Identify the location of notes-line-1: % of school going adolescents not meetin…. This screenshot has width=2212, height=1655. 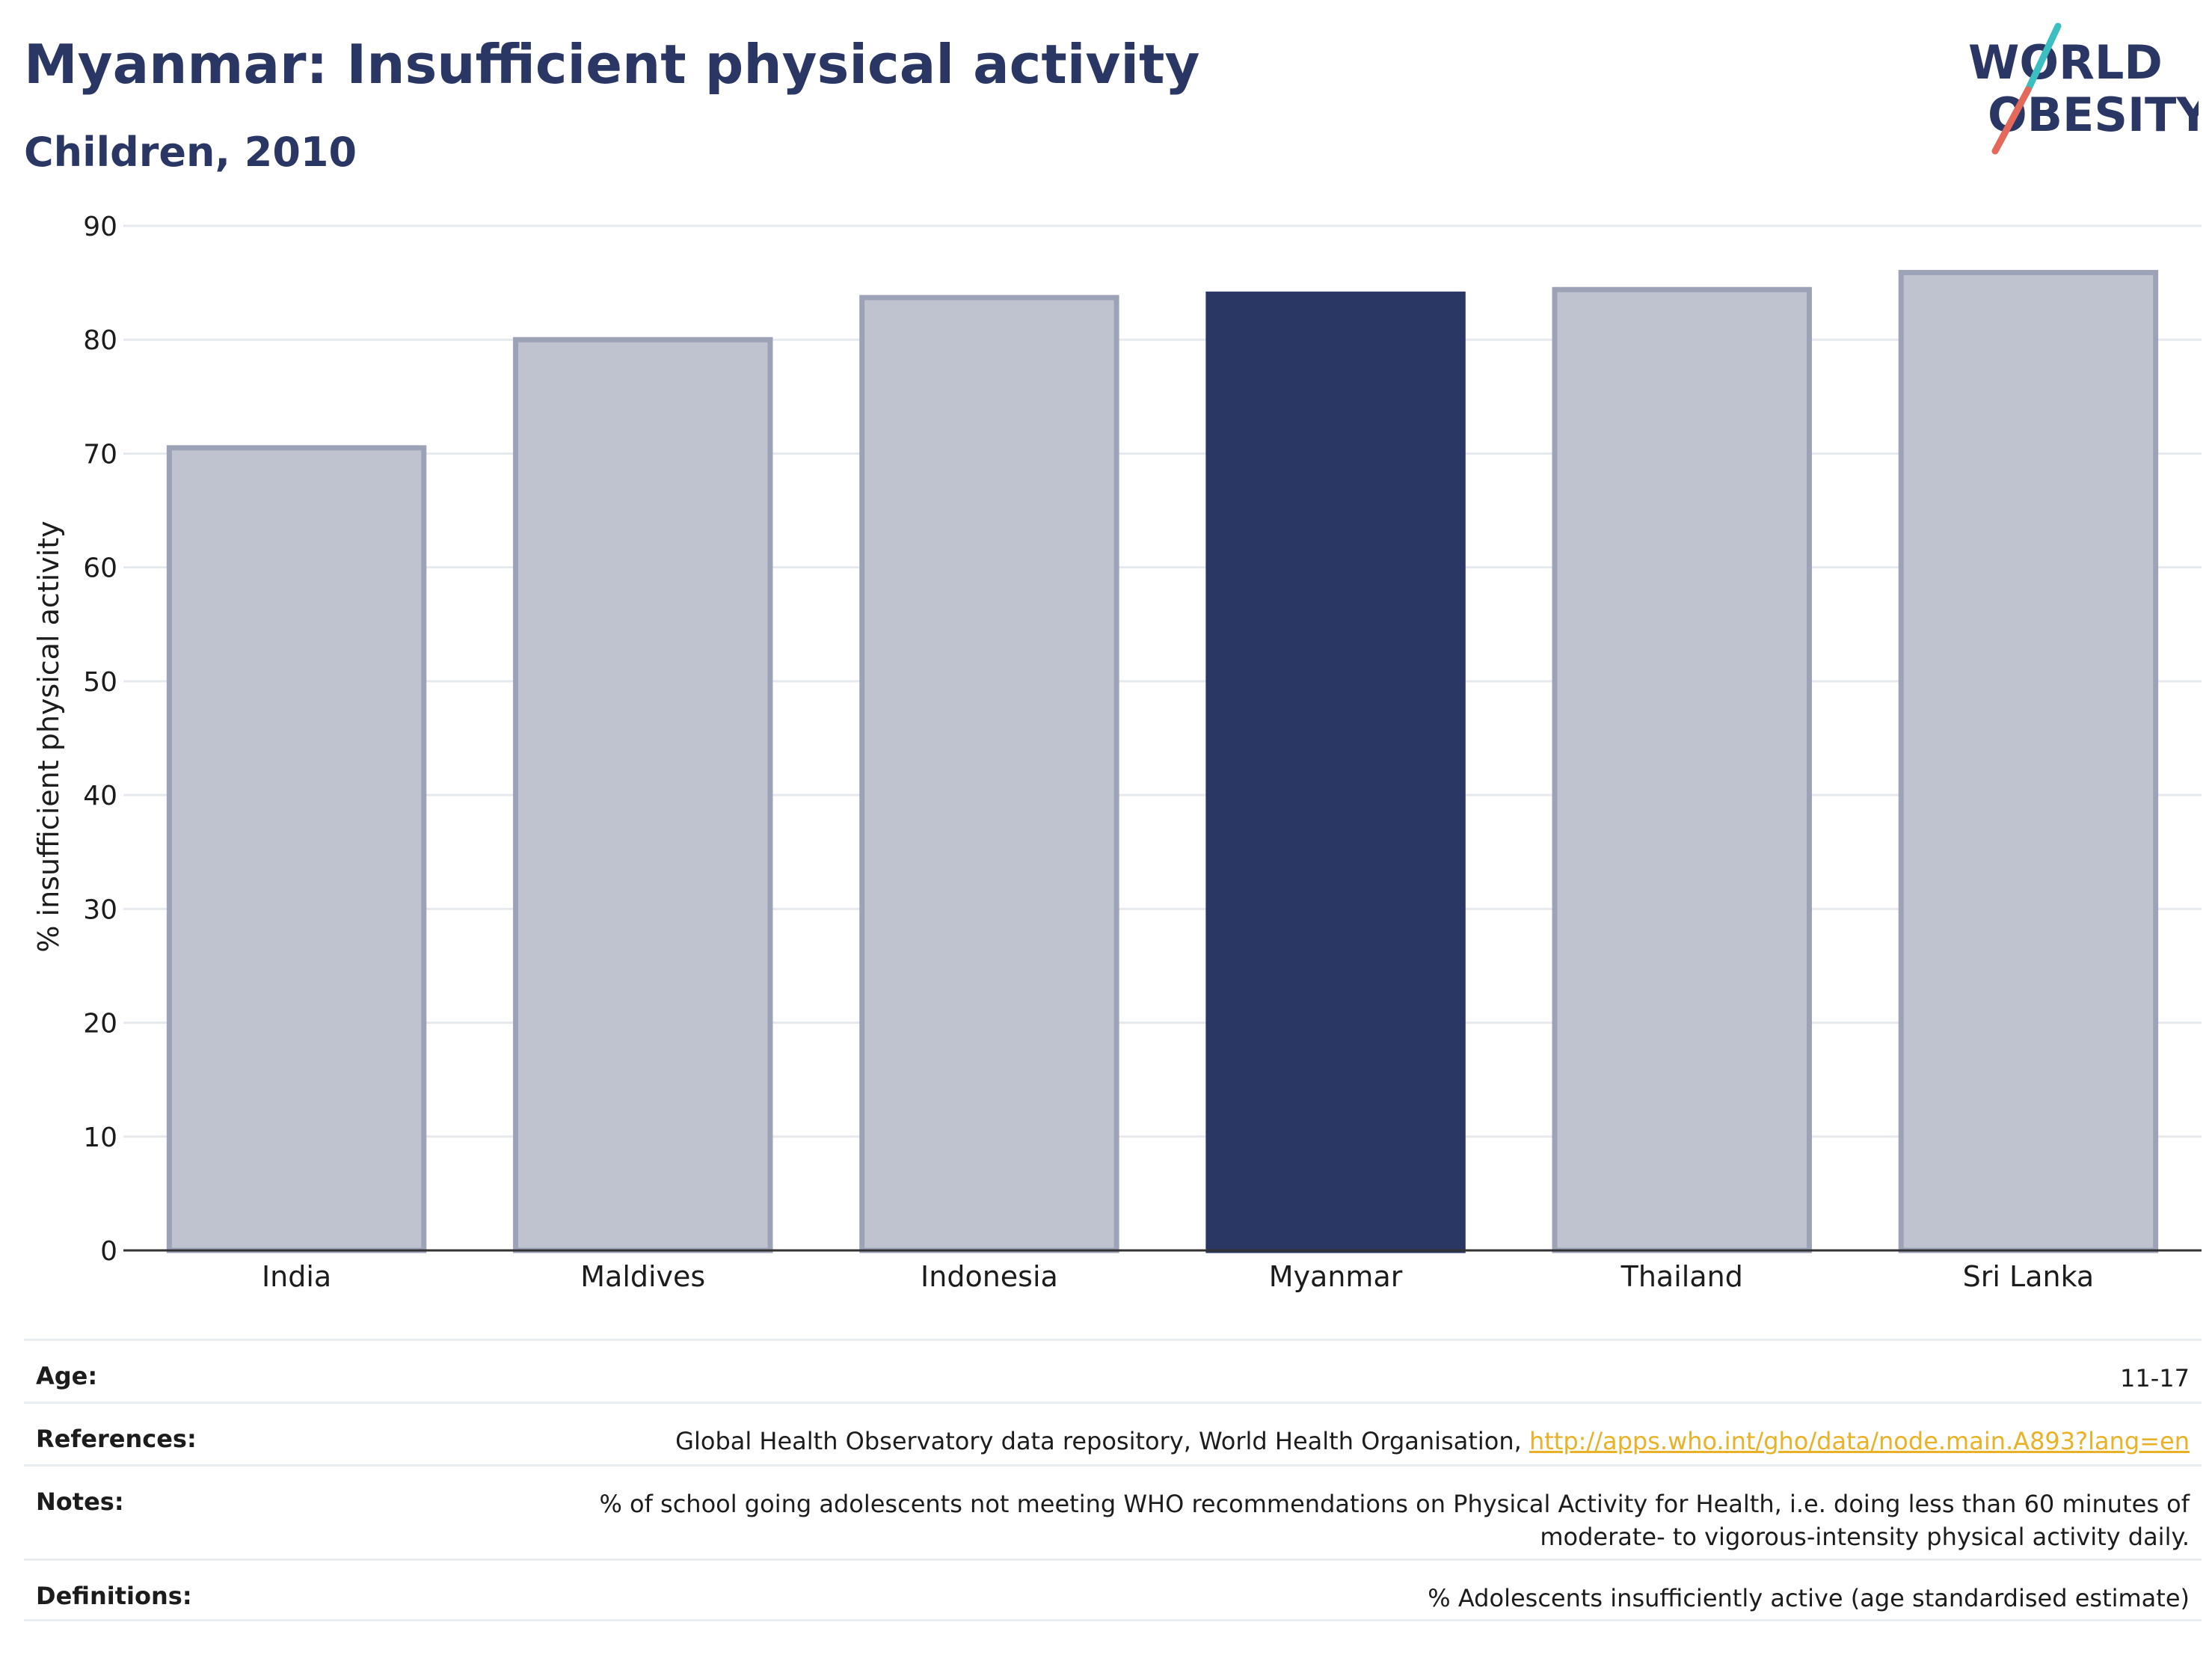
(1394, 1504).